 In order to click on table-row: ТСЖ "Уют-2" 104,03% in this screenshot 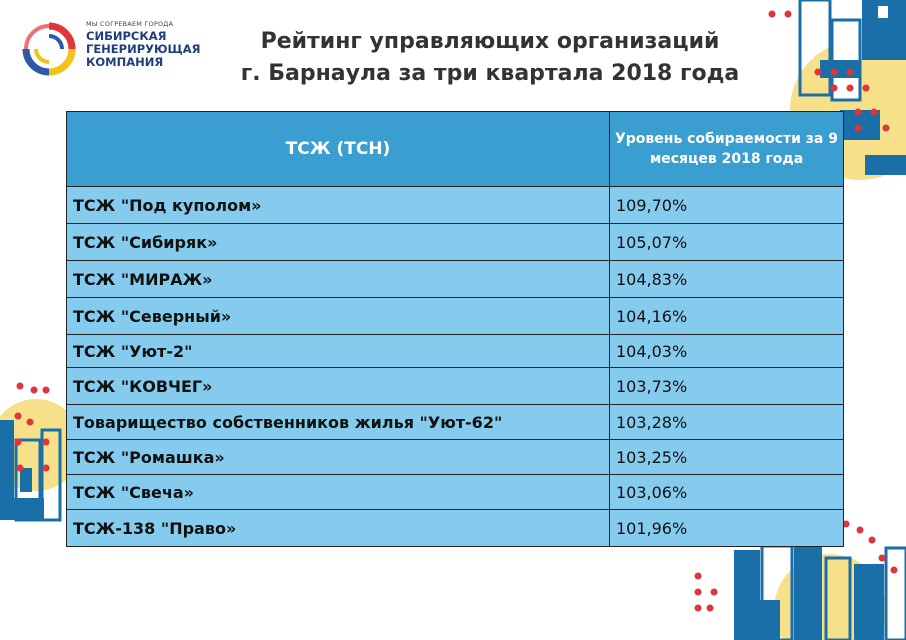, I will do `click(455, 351)`.